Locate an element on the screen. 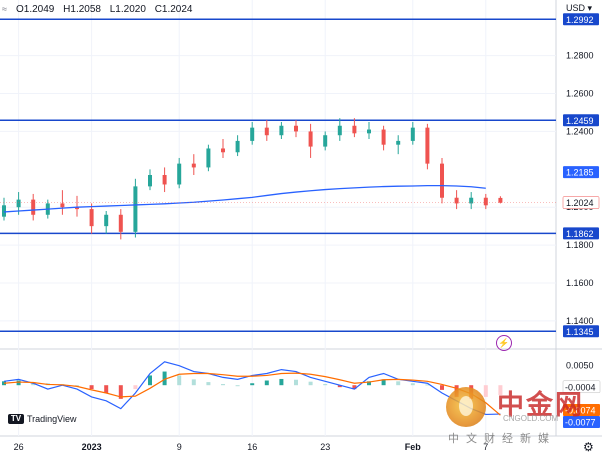 Image resolution: width=602 pixels, height=457 pixels. last-price-label: 1.2024 is located at coordinates (580, 203).